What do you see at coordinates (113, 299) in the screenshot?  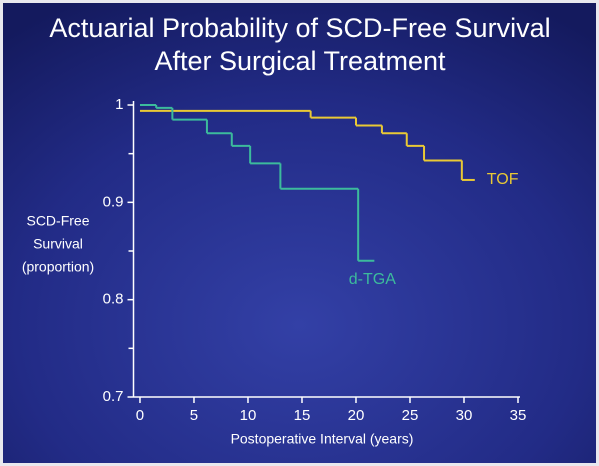 I see `y-tick-label: 0.8` at bounding box center [113, 299].